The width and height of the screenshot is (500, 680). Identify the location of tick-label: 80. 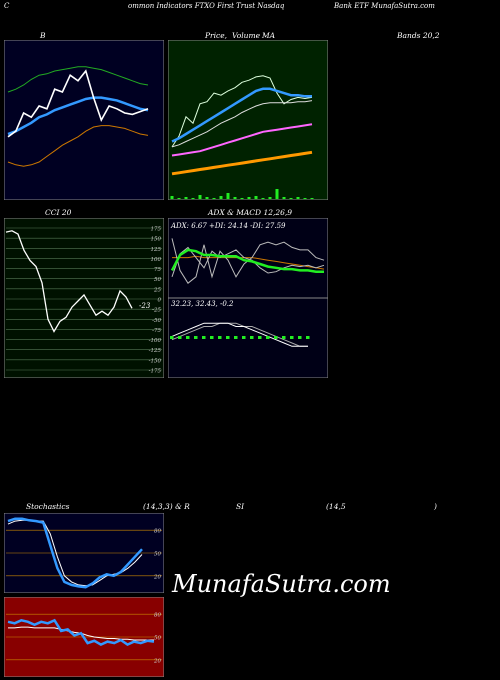
(157, 616).